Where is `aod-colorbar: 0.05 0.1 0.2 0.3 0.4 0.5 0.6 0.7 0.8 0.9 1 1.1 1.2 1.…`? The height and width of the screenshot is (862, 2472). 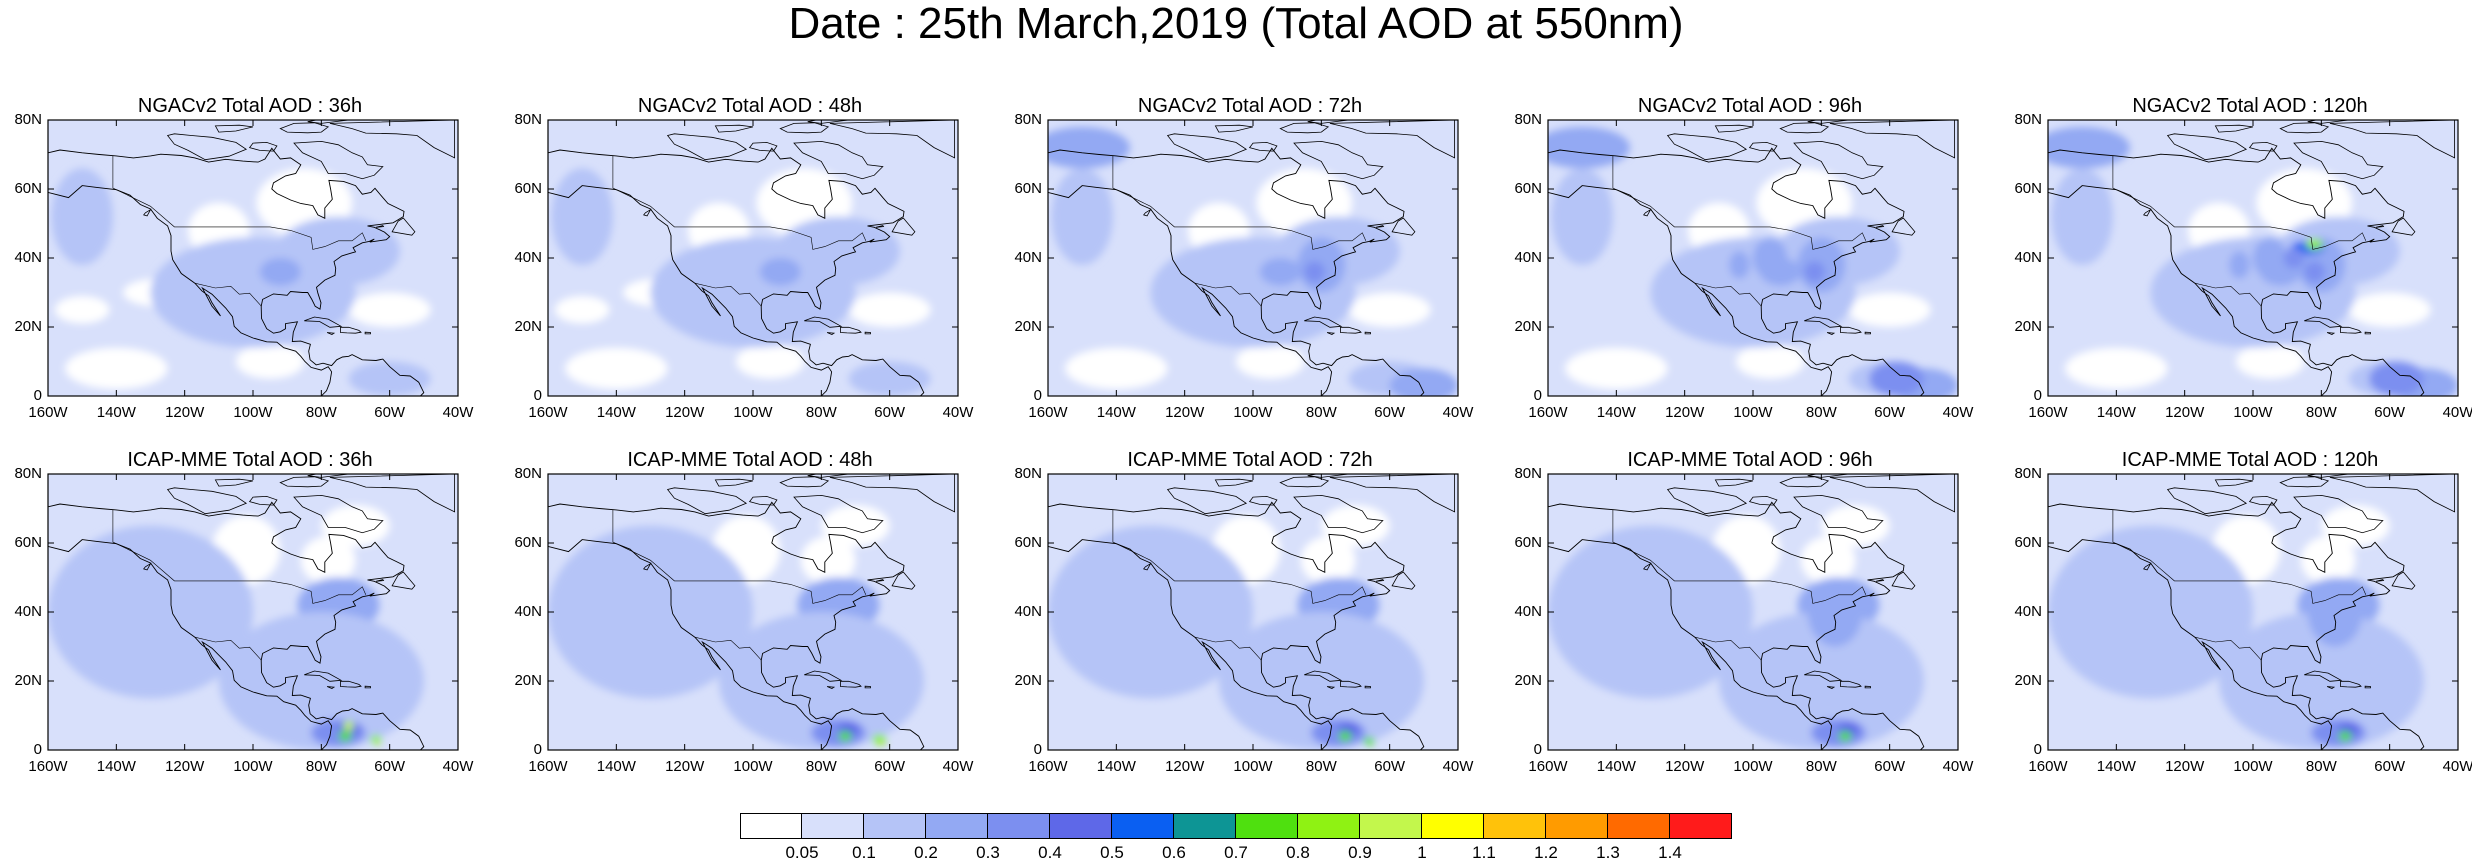 aod-colorbar: 0.05 0.1 0.2 0.3 0.4 0.5 0.6 0.7 0.8 0.9 1 1.1 1.2 1.… is located at coordinates (1236, 837).